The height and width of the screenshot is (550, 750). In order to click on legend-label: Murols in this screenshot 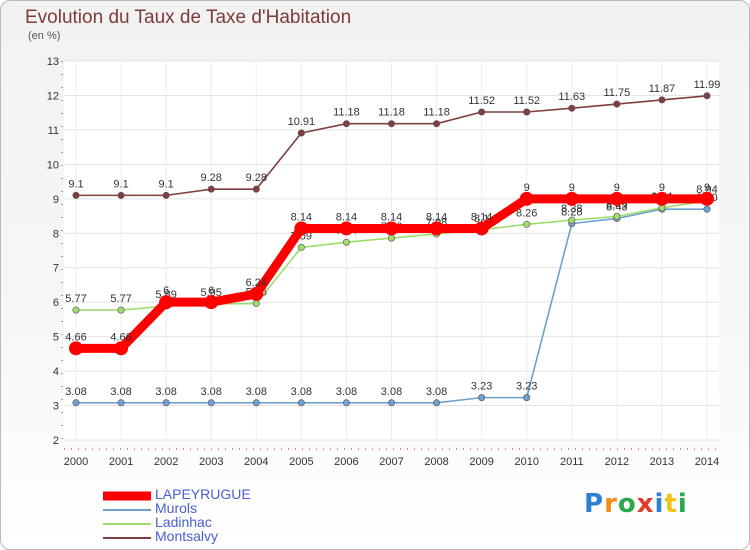, I will do `click(176, 508)`.